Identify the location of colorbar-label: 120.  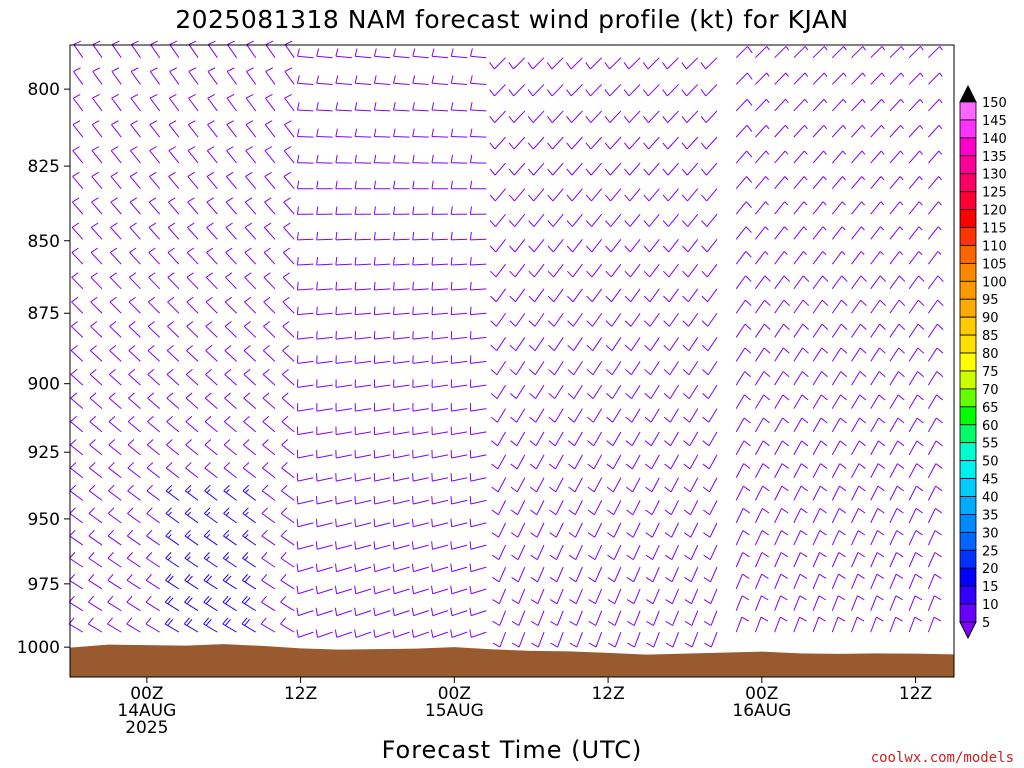
(994, 211).